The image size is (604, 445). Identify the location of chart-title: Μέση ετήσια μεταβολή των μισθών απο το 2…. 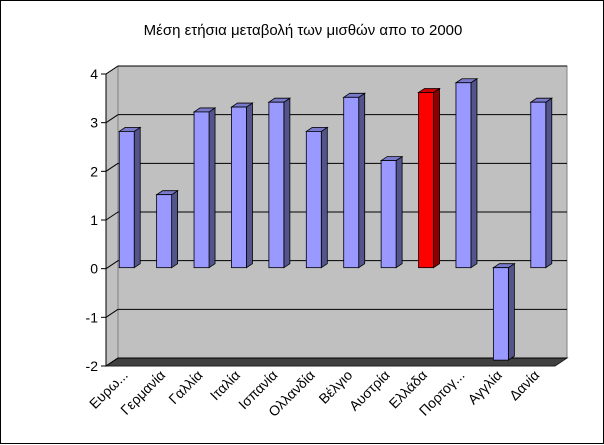
(303, 30).